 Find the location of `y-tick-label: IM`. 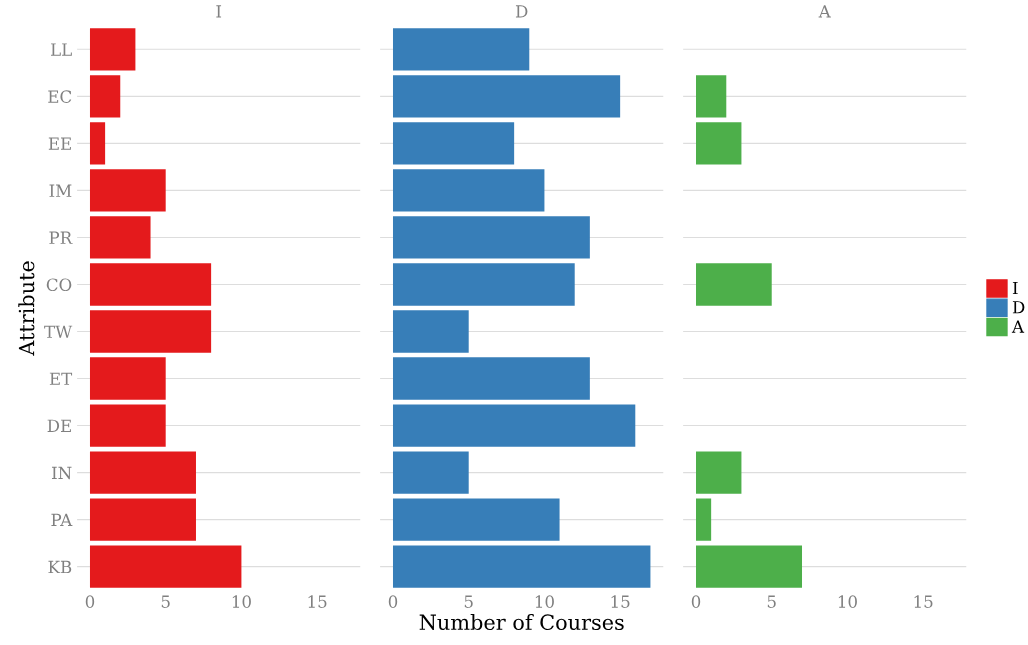

y-tick-label: IM is located at coordinates (60, 190).